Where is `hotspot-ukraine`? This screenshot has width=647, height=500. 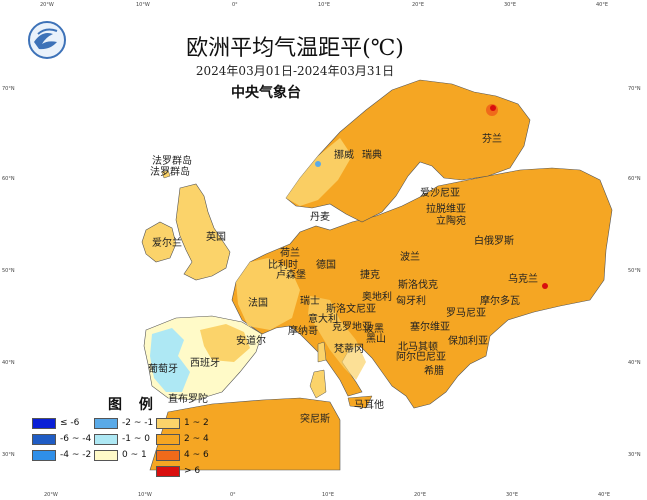 hotspot-ukraine is located at coordinates (545, 286).